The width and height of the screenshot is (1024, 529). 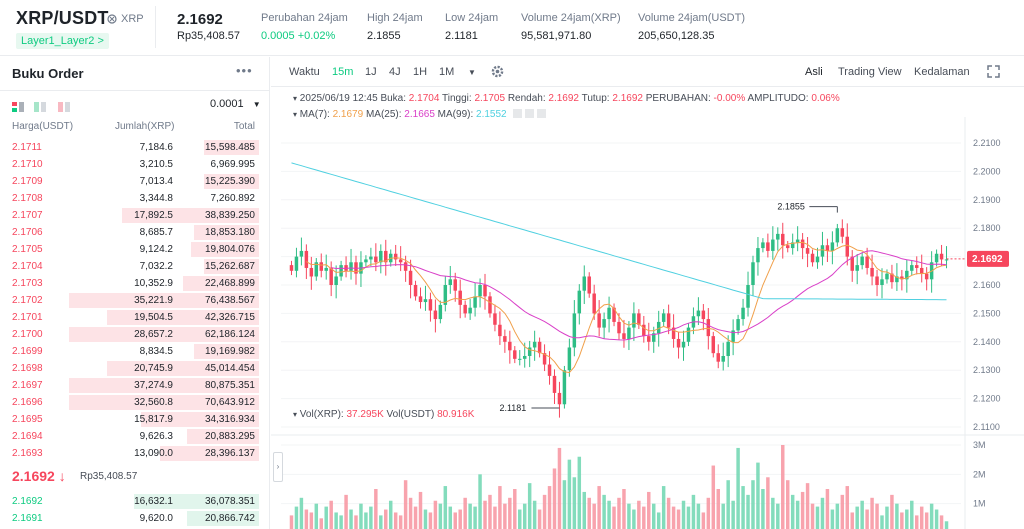 What do you see at coordinates (987, 285) in the screenshot?
I see `price-tick-label: 2.1600` at bounding box center [987, 285].